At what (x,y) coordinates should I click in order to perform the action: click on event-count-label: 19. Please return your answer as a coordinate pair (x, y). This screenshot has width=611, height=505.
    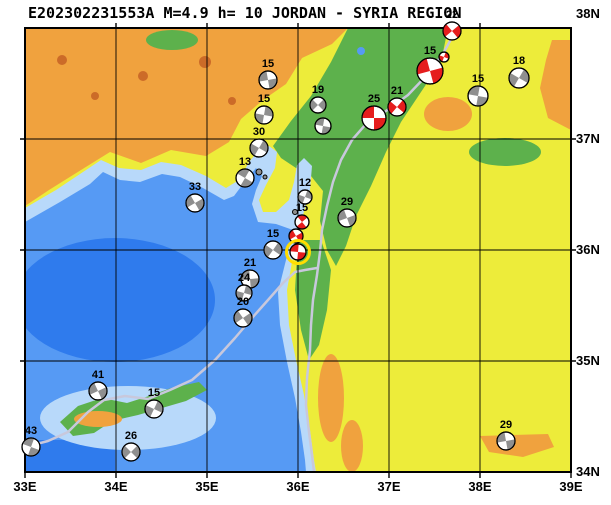
    Looking at the image, I should click on (318, 90).